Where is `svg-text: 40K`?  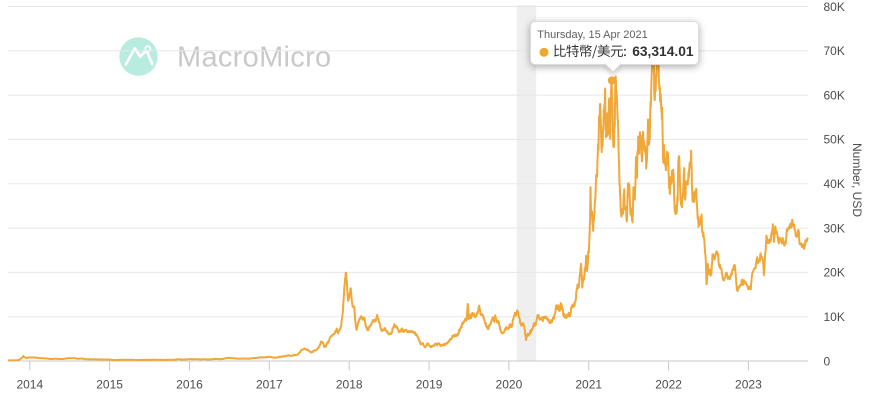 svg-text: 40K is located at coordinates (834, 184).